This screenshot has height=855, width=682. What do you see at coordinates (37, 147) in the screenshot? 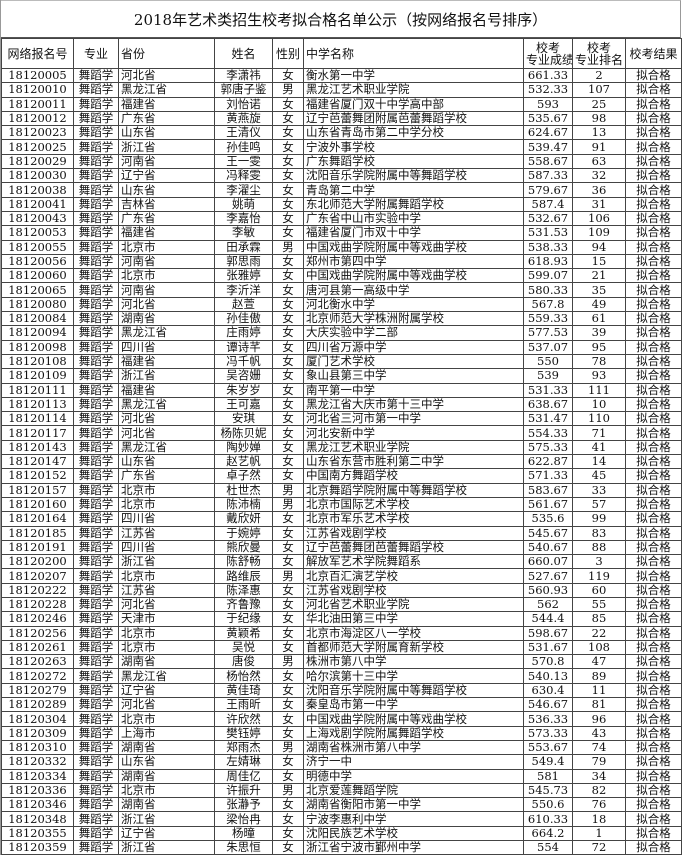
I see `cell-id: 18120025` at bounding box center [37, 147].